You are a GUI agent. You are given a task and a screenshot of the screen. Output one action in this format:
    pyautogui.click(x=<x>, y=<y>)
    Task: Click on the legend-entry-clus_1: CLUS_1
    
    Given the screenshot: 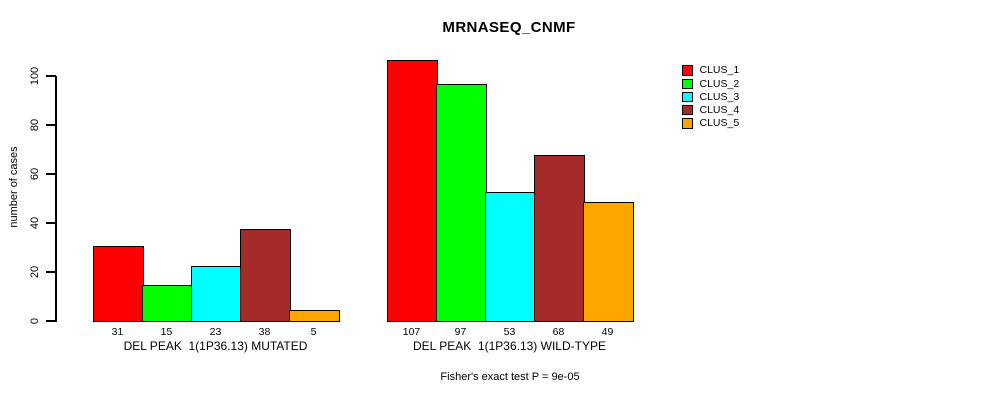 What is the action you would take?
    pyautogui.click(x=710, y=70)
    